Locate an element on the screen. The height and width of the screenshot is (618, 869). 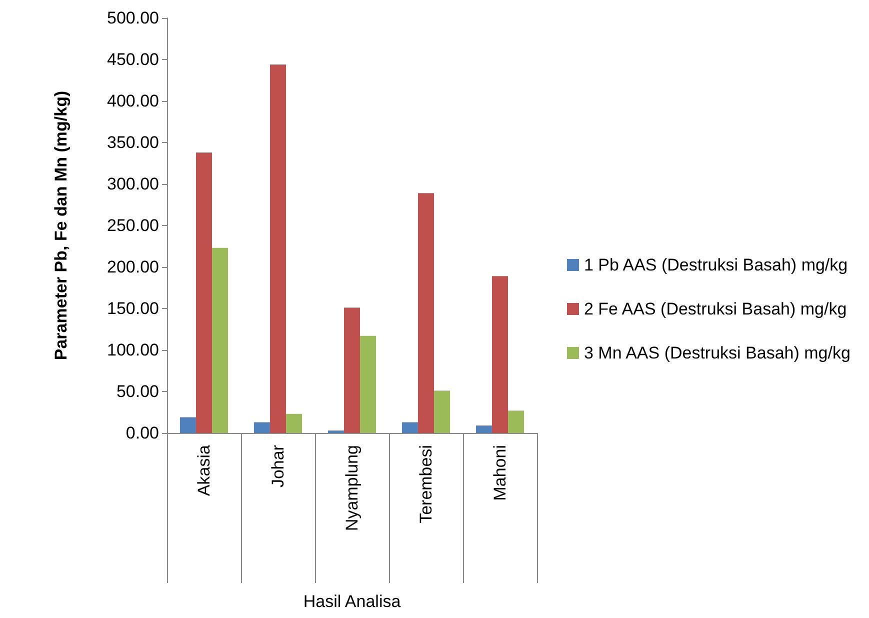
legend-label: 3 Mn AAS (Destruksi Basah) mg/kg is located at coordinates (717, 353).